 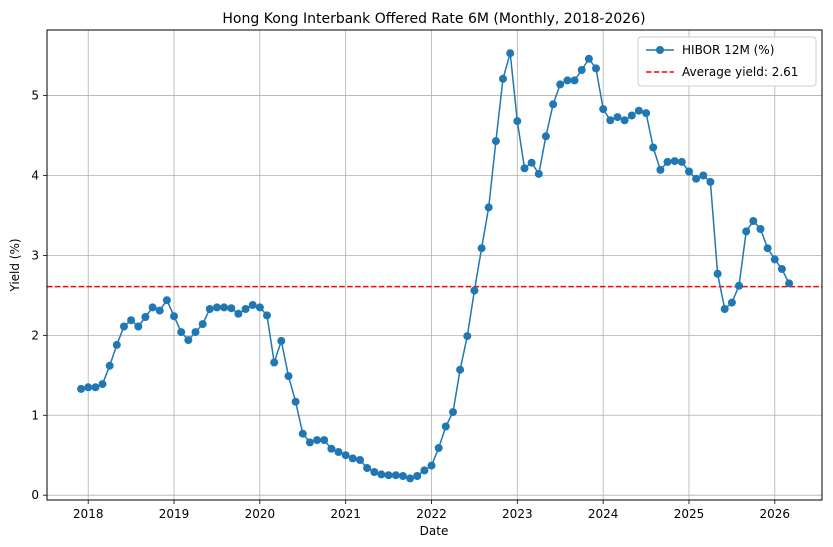 I want to click on y-axis-title: Yield (%), so click(x=15, y=265).